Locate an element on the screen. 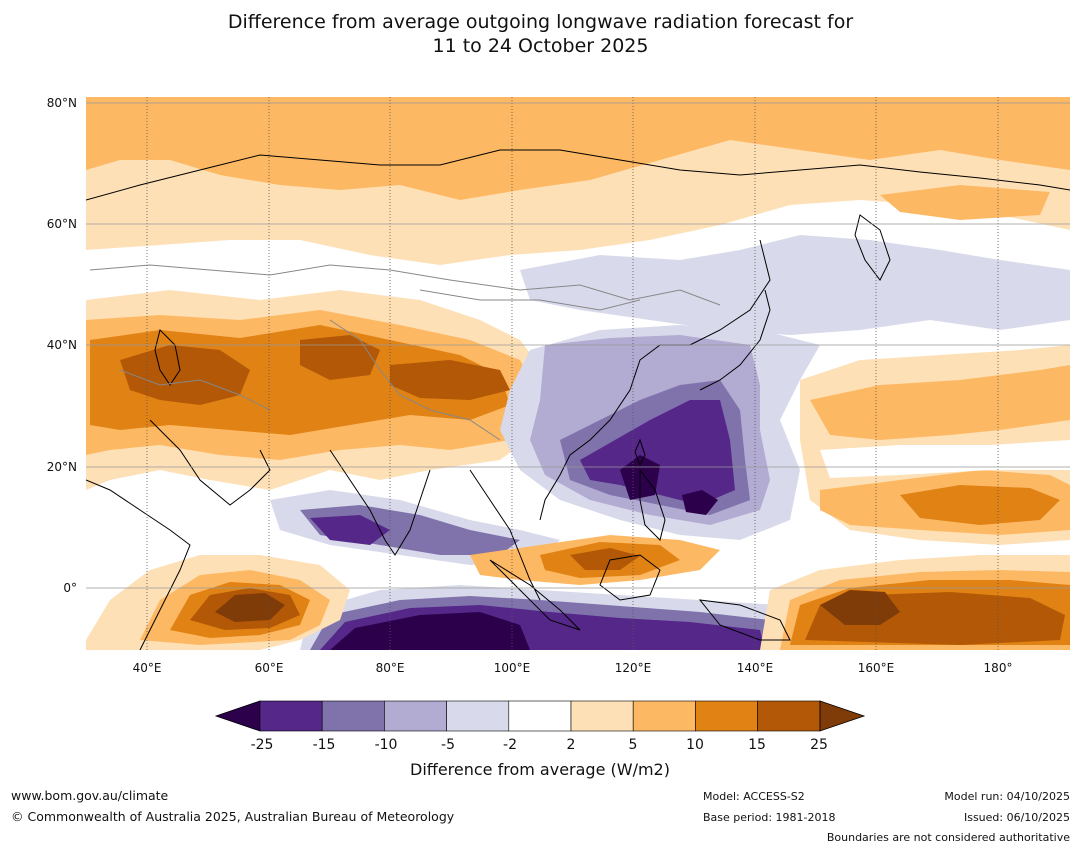 The image size is (1081, 850). lat-tick-40n: 40°N is located at coordinates (62, 345).